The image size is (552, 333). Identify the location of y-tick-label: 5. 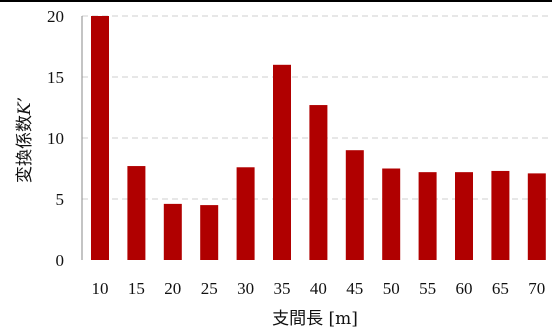
(60, 199).